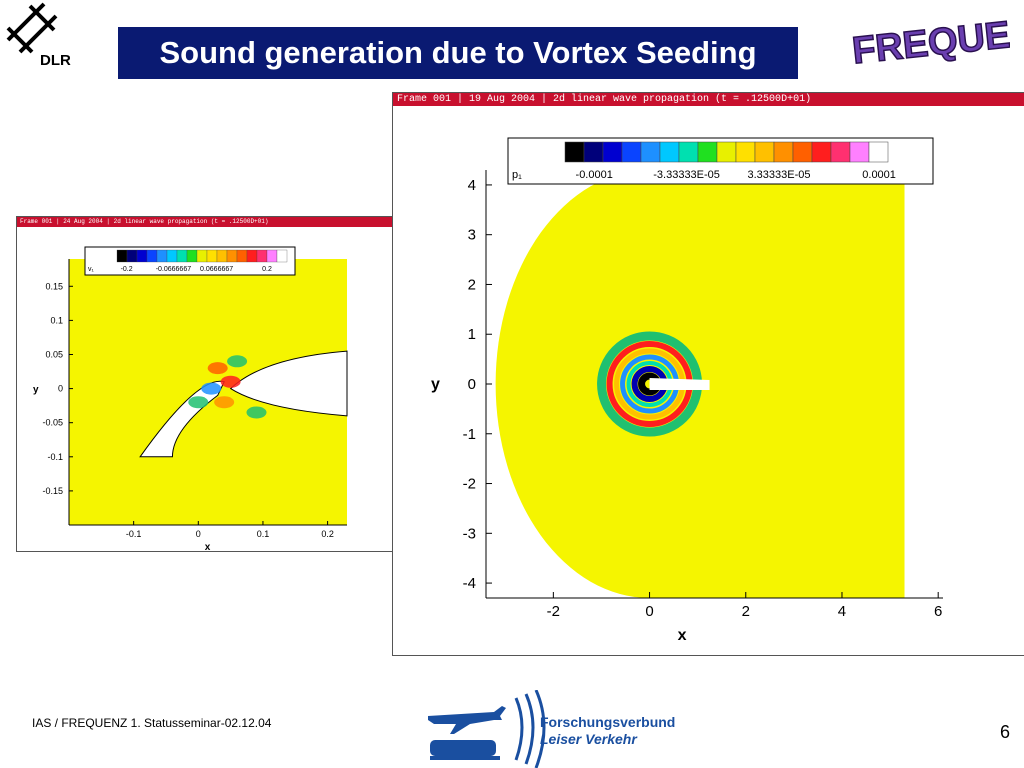  I want to click on legend-tick-label: 0.0001, so click(879, 175).